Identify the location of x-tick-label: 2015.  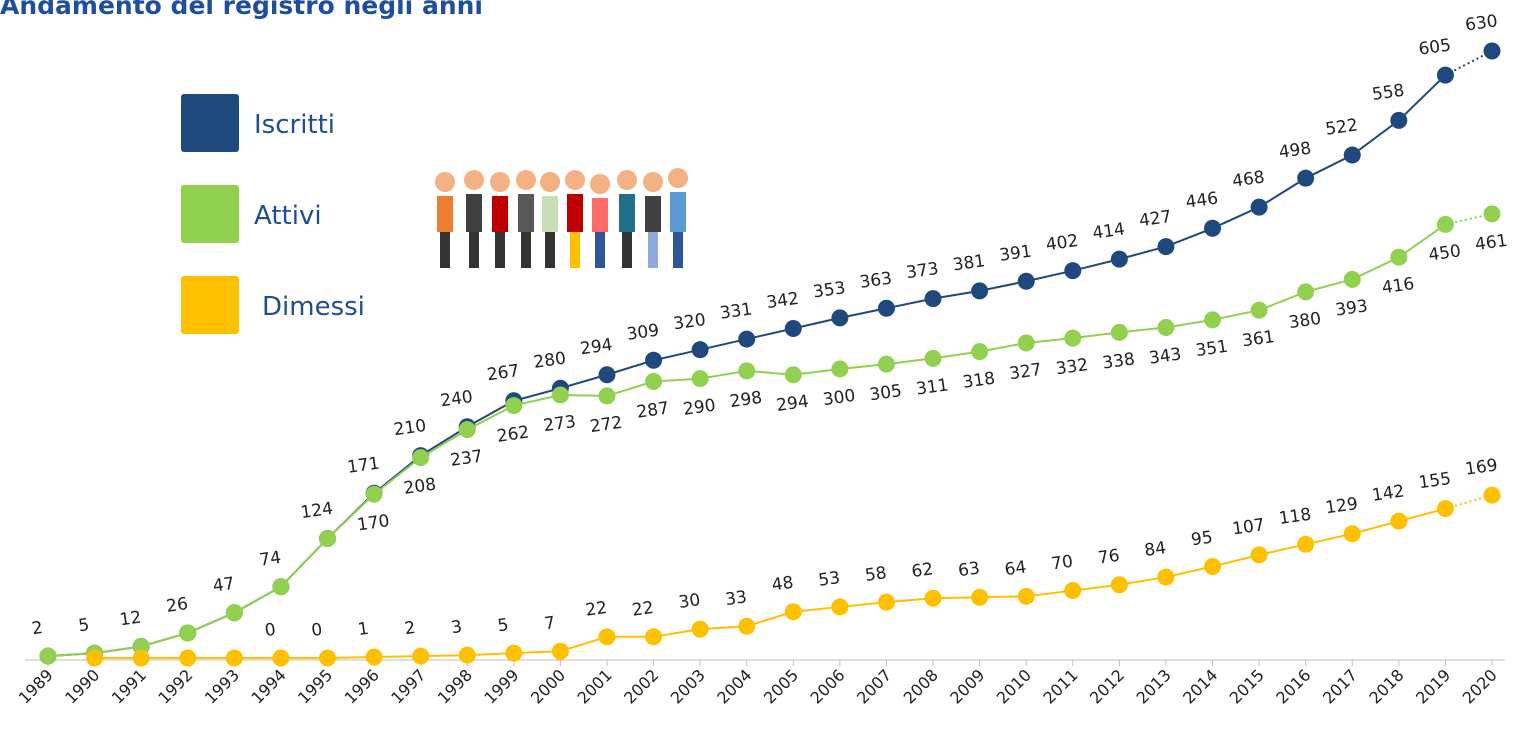
(1247, 686).